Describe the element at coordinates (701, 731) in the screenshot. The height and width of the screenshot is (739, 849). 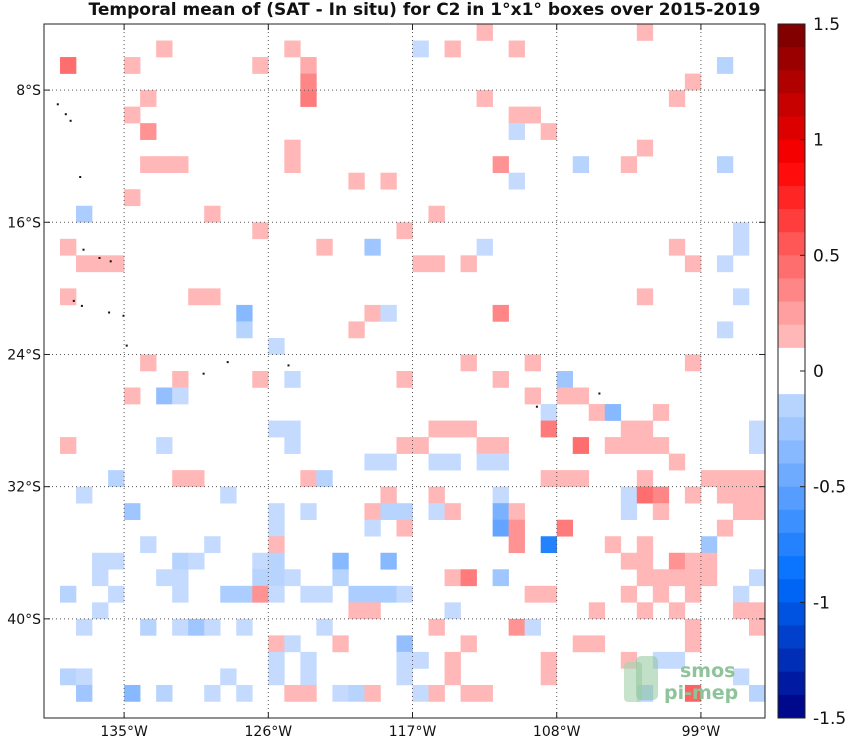
I see `x-tick-label: 99°W` at that location.